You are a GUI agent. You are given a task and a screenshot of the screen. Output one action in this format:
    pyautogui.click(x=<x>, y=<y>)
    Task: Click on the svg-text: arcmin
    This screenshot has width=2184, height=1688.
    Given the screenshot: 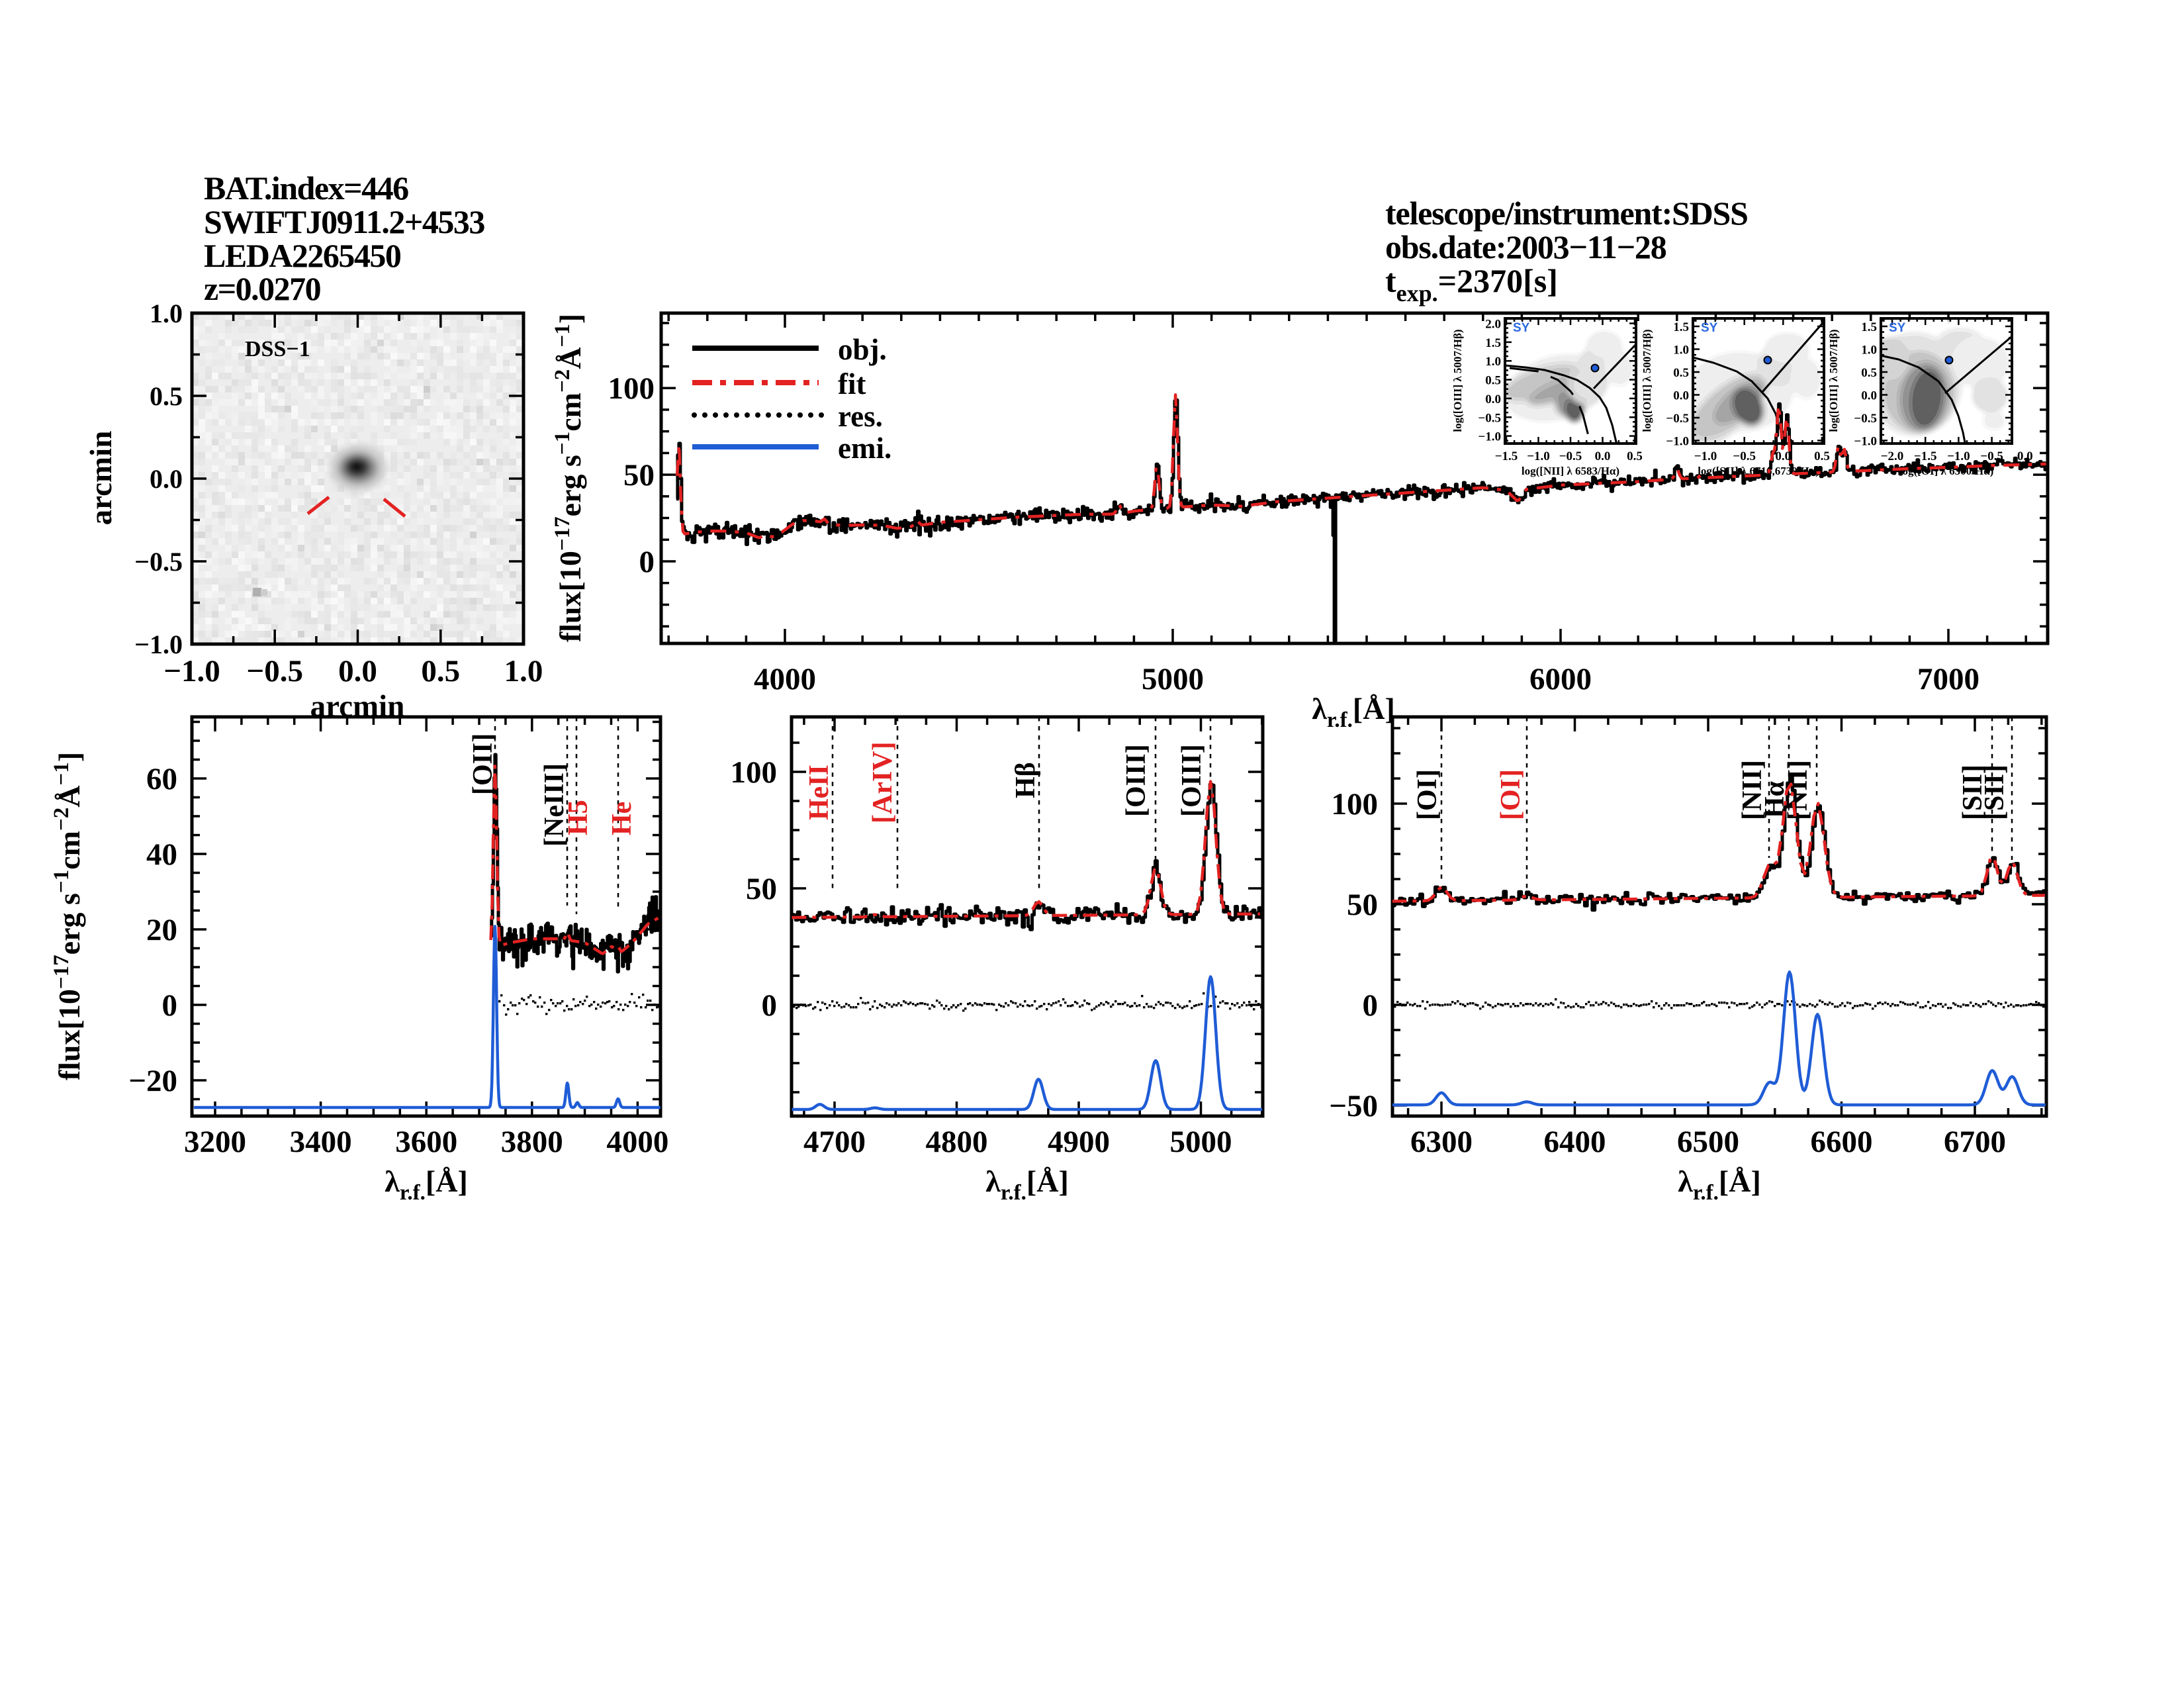 What is the action you would take?
    pyautogui.click(x=101, y=478)
    